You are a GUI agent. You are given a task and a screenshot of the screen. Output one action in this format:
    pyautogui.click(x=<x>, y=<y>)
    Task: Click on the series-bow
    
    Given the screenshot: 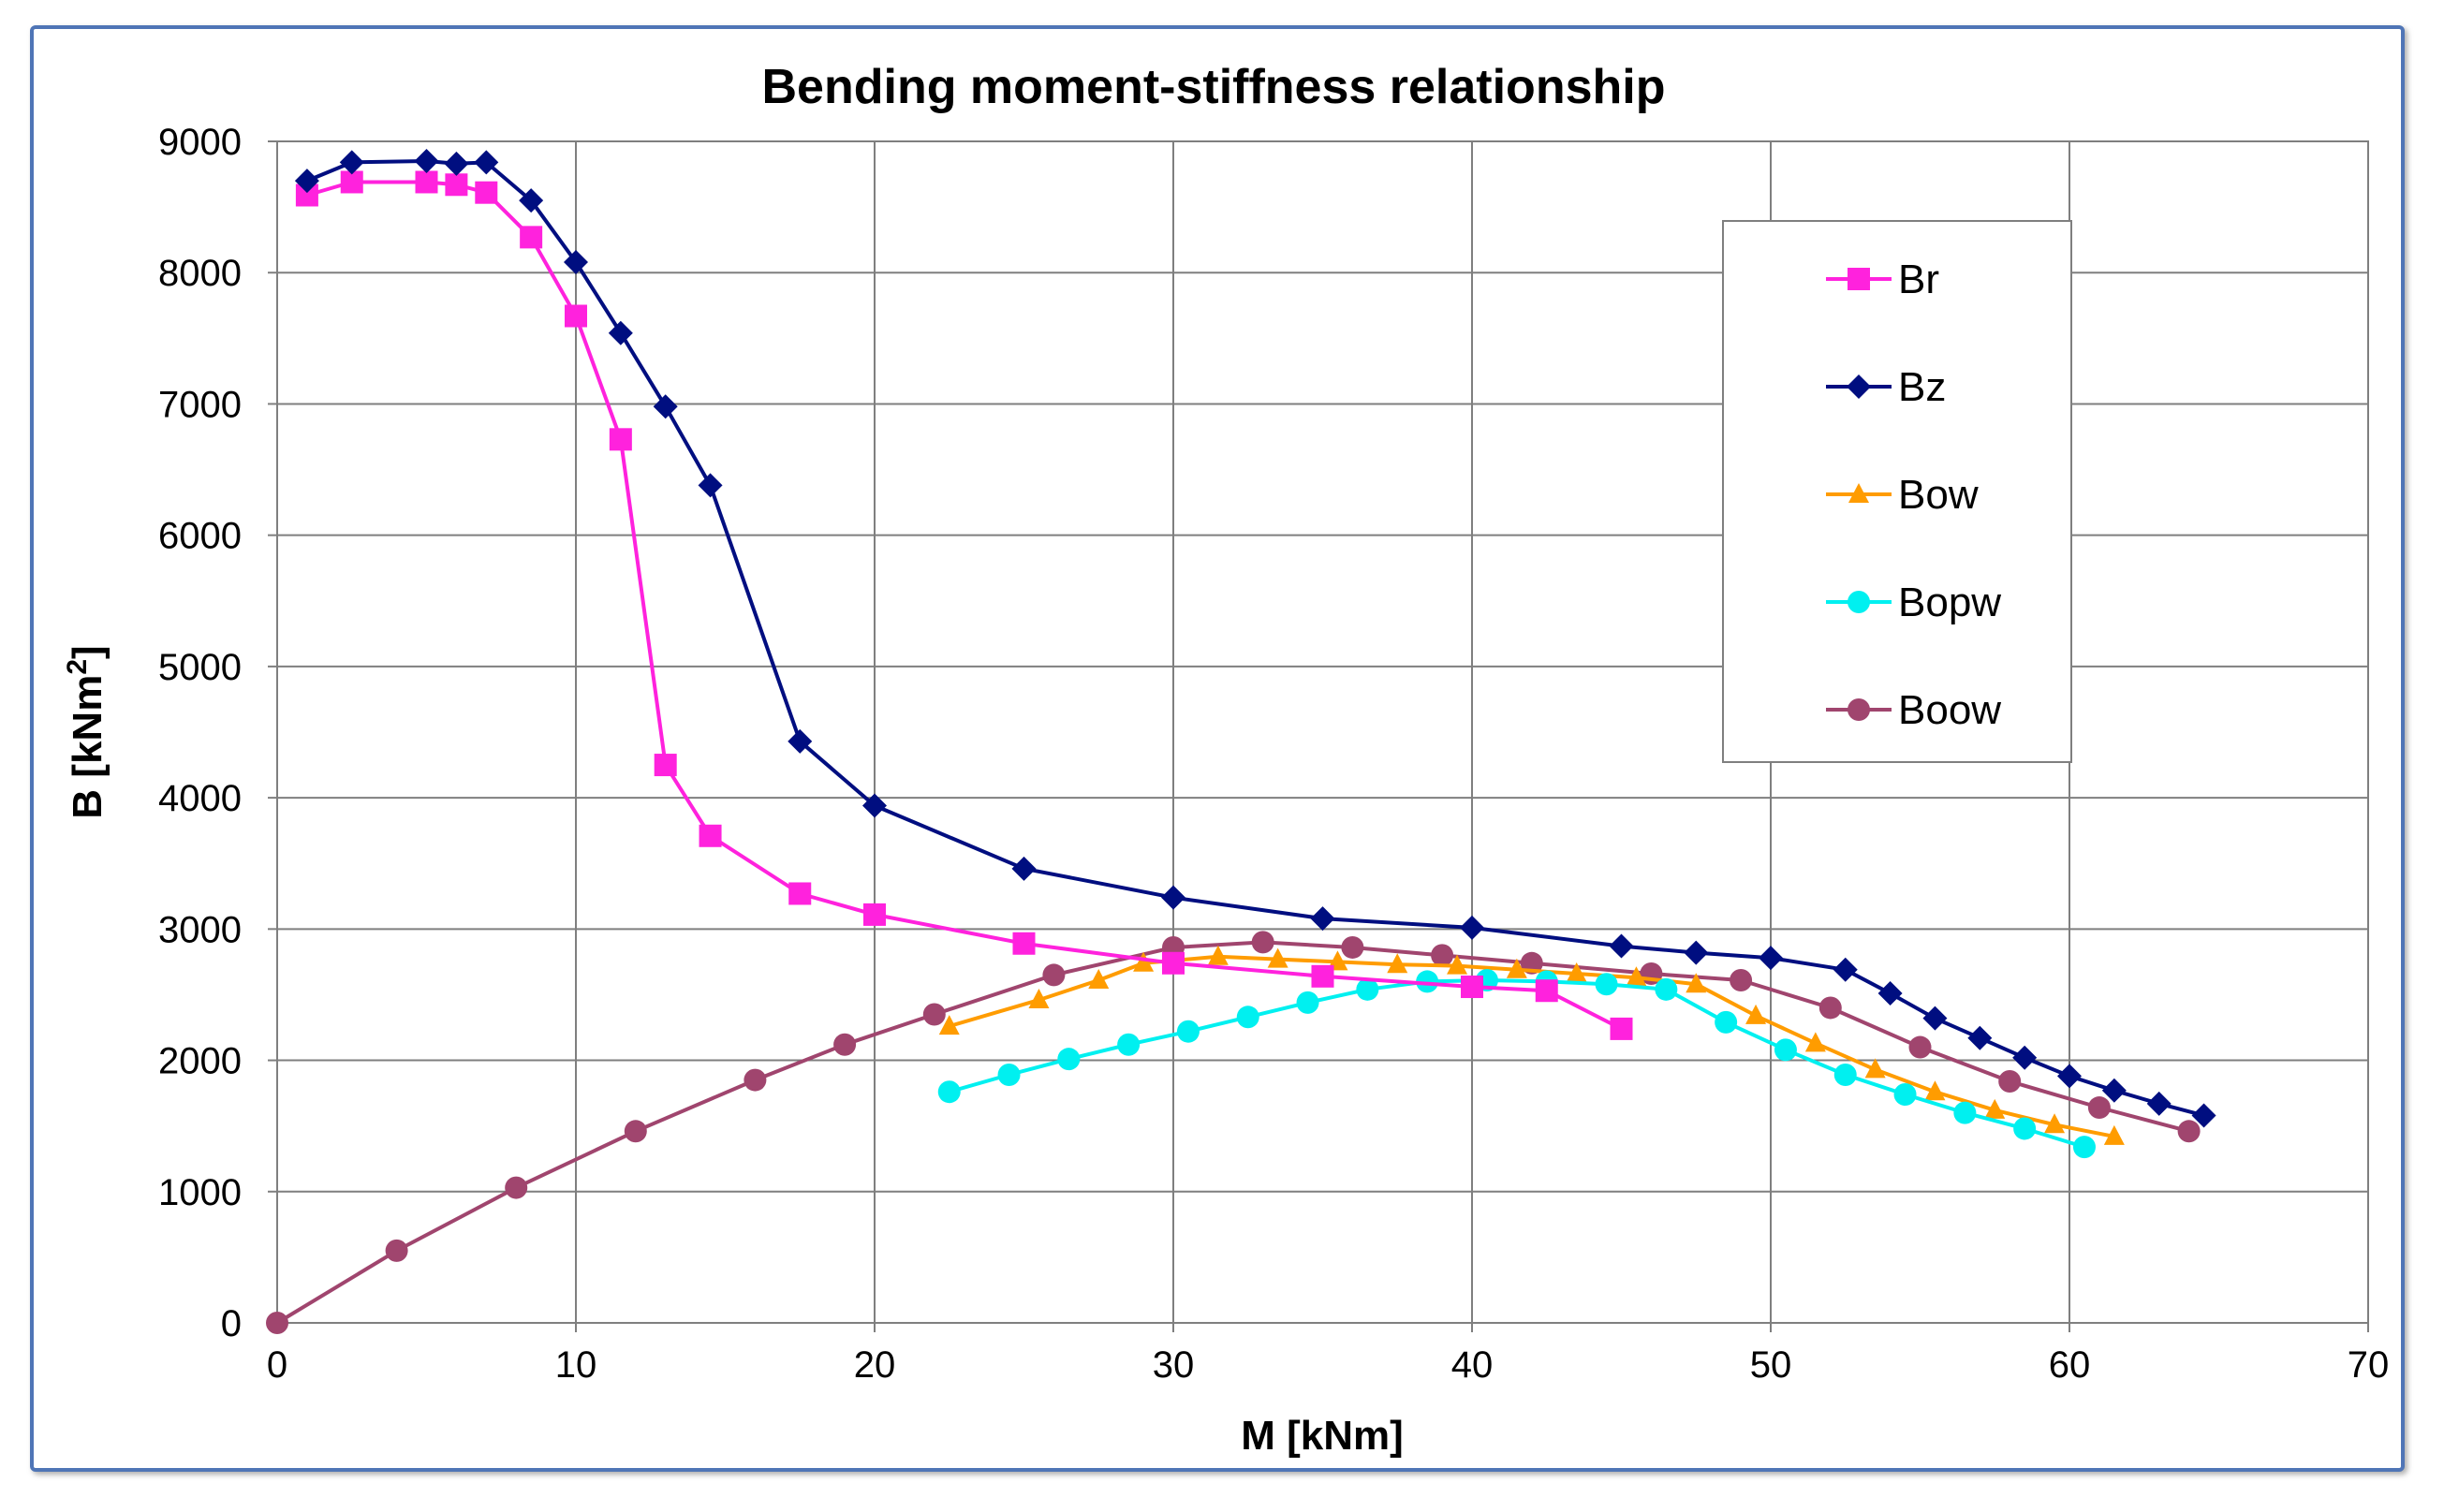 What is the action you would take?
    pyautogui.click(x=1531, y=1045)
    